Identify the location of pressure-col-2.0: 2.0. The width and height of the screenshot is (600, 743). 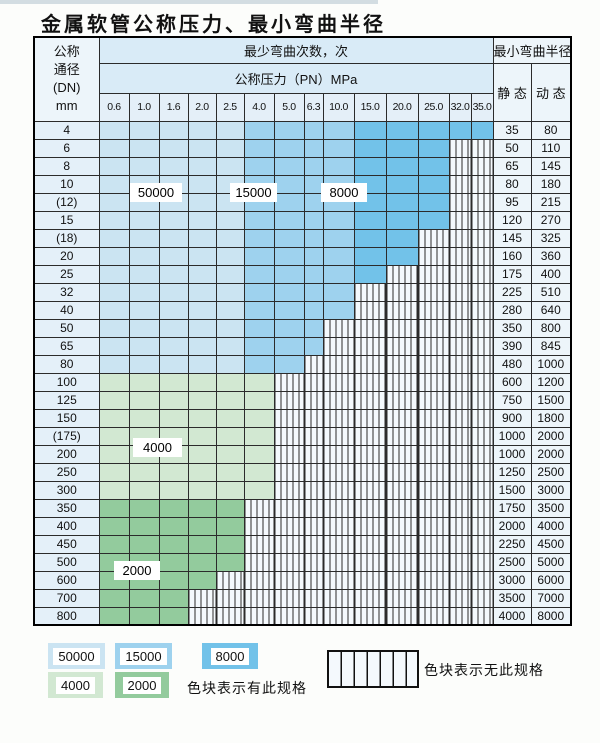
(202, 107).